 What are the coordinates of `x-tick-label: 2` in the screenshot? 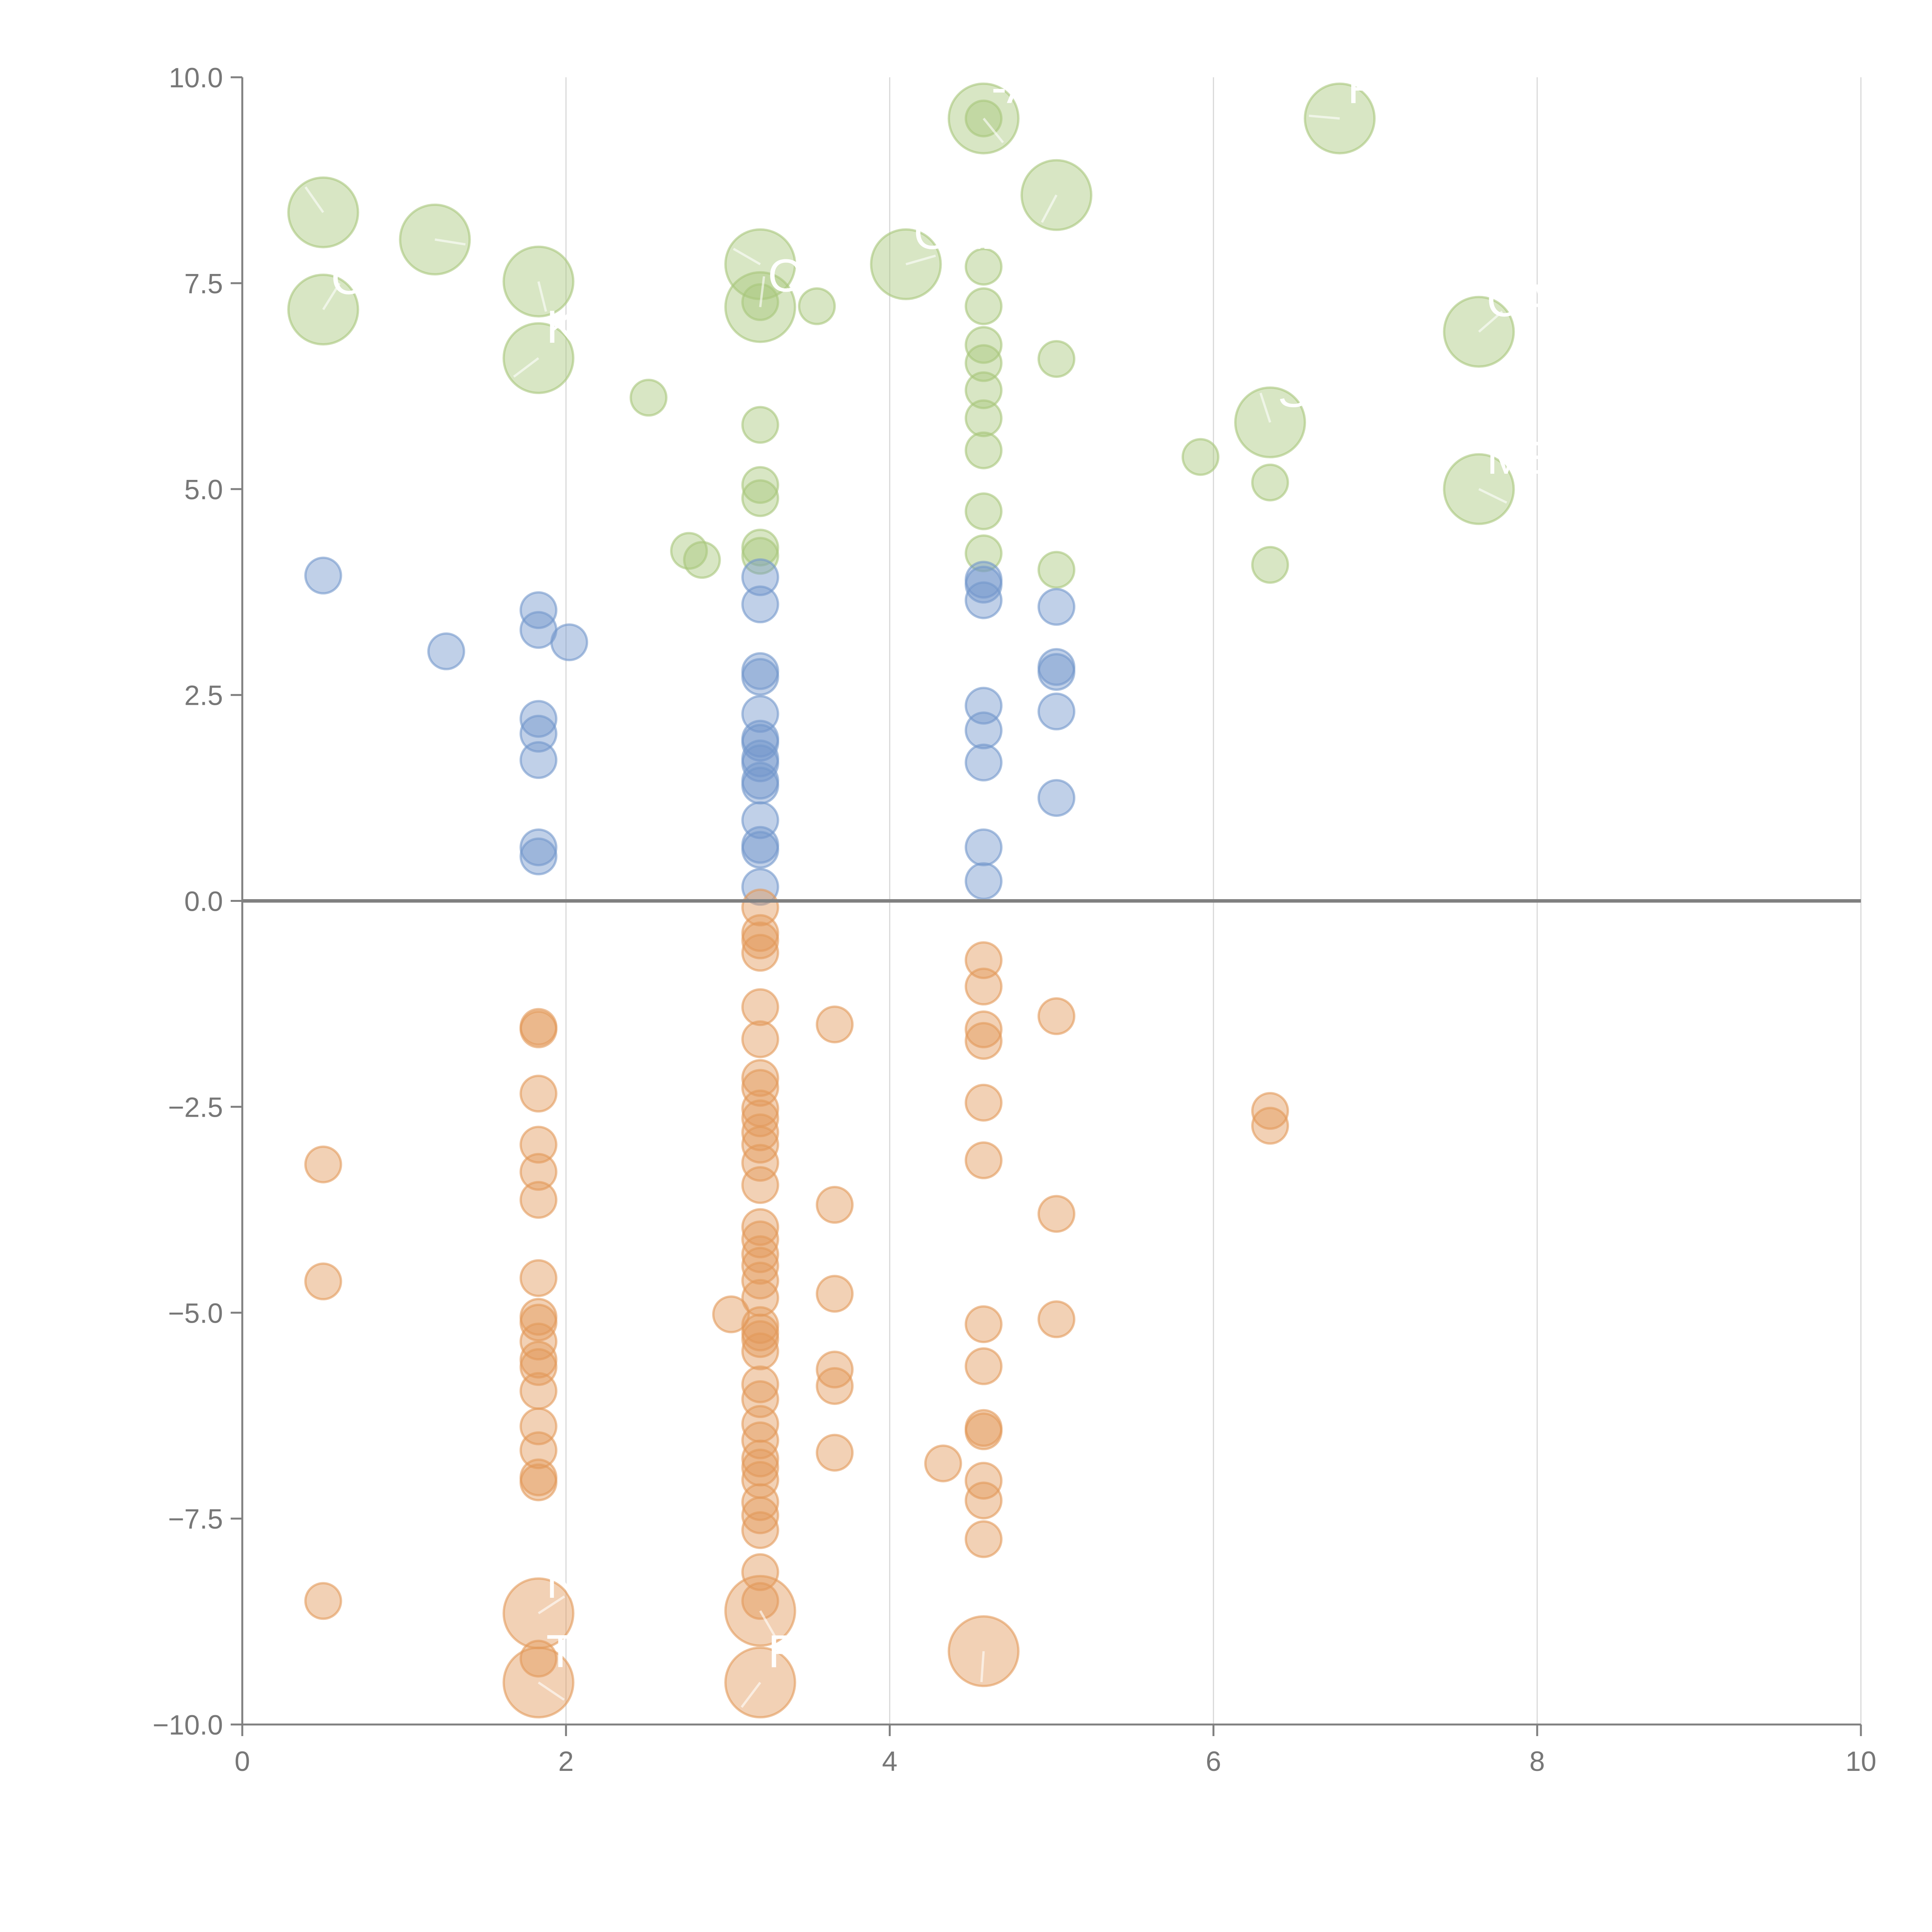 It's located at (566, 1761).